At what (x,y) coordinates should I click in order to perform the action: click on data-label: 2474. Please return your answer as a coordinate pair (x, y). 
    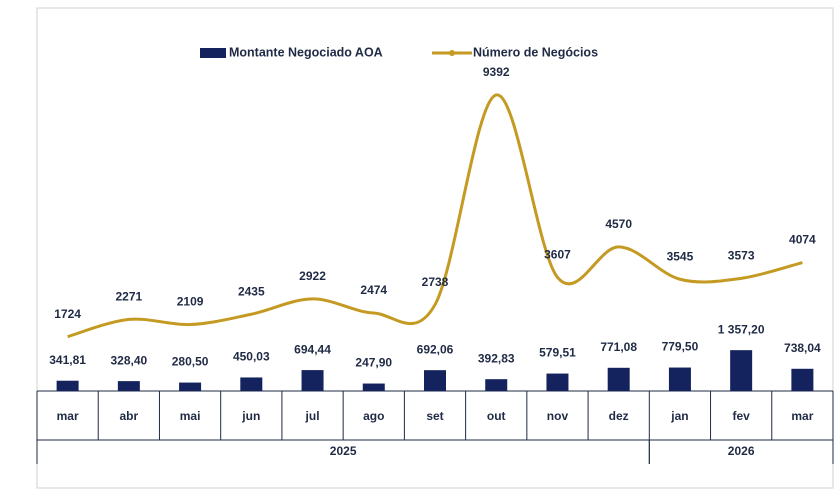
    Looking at the image, I should click on (373, 290).